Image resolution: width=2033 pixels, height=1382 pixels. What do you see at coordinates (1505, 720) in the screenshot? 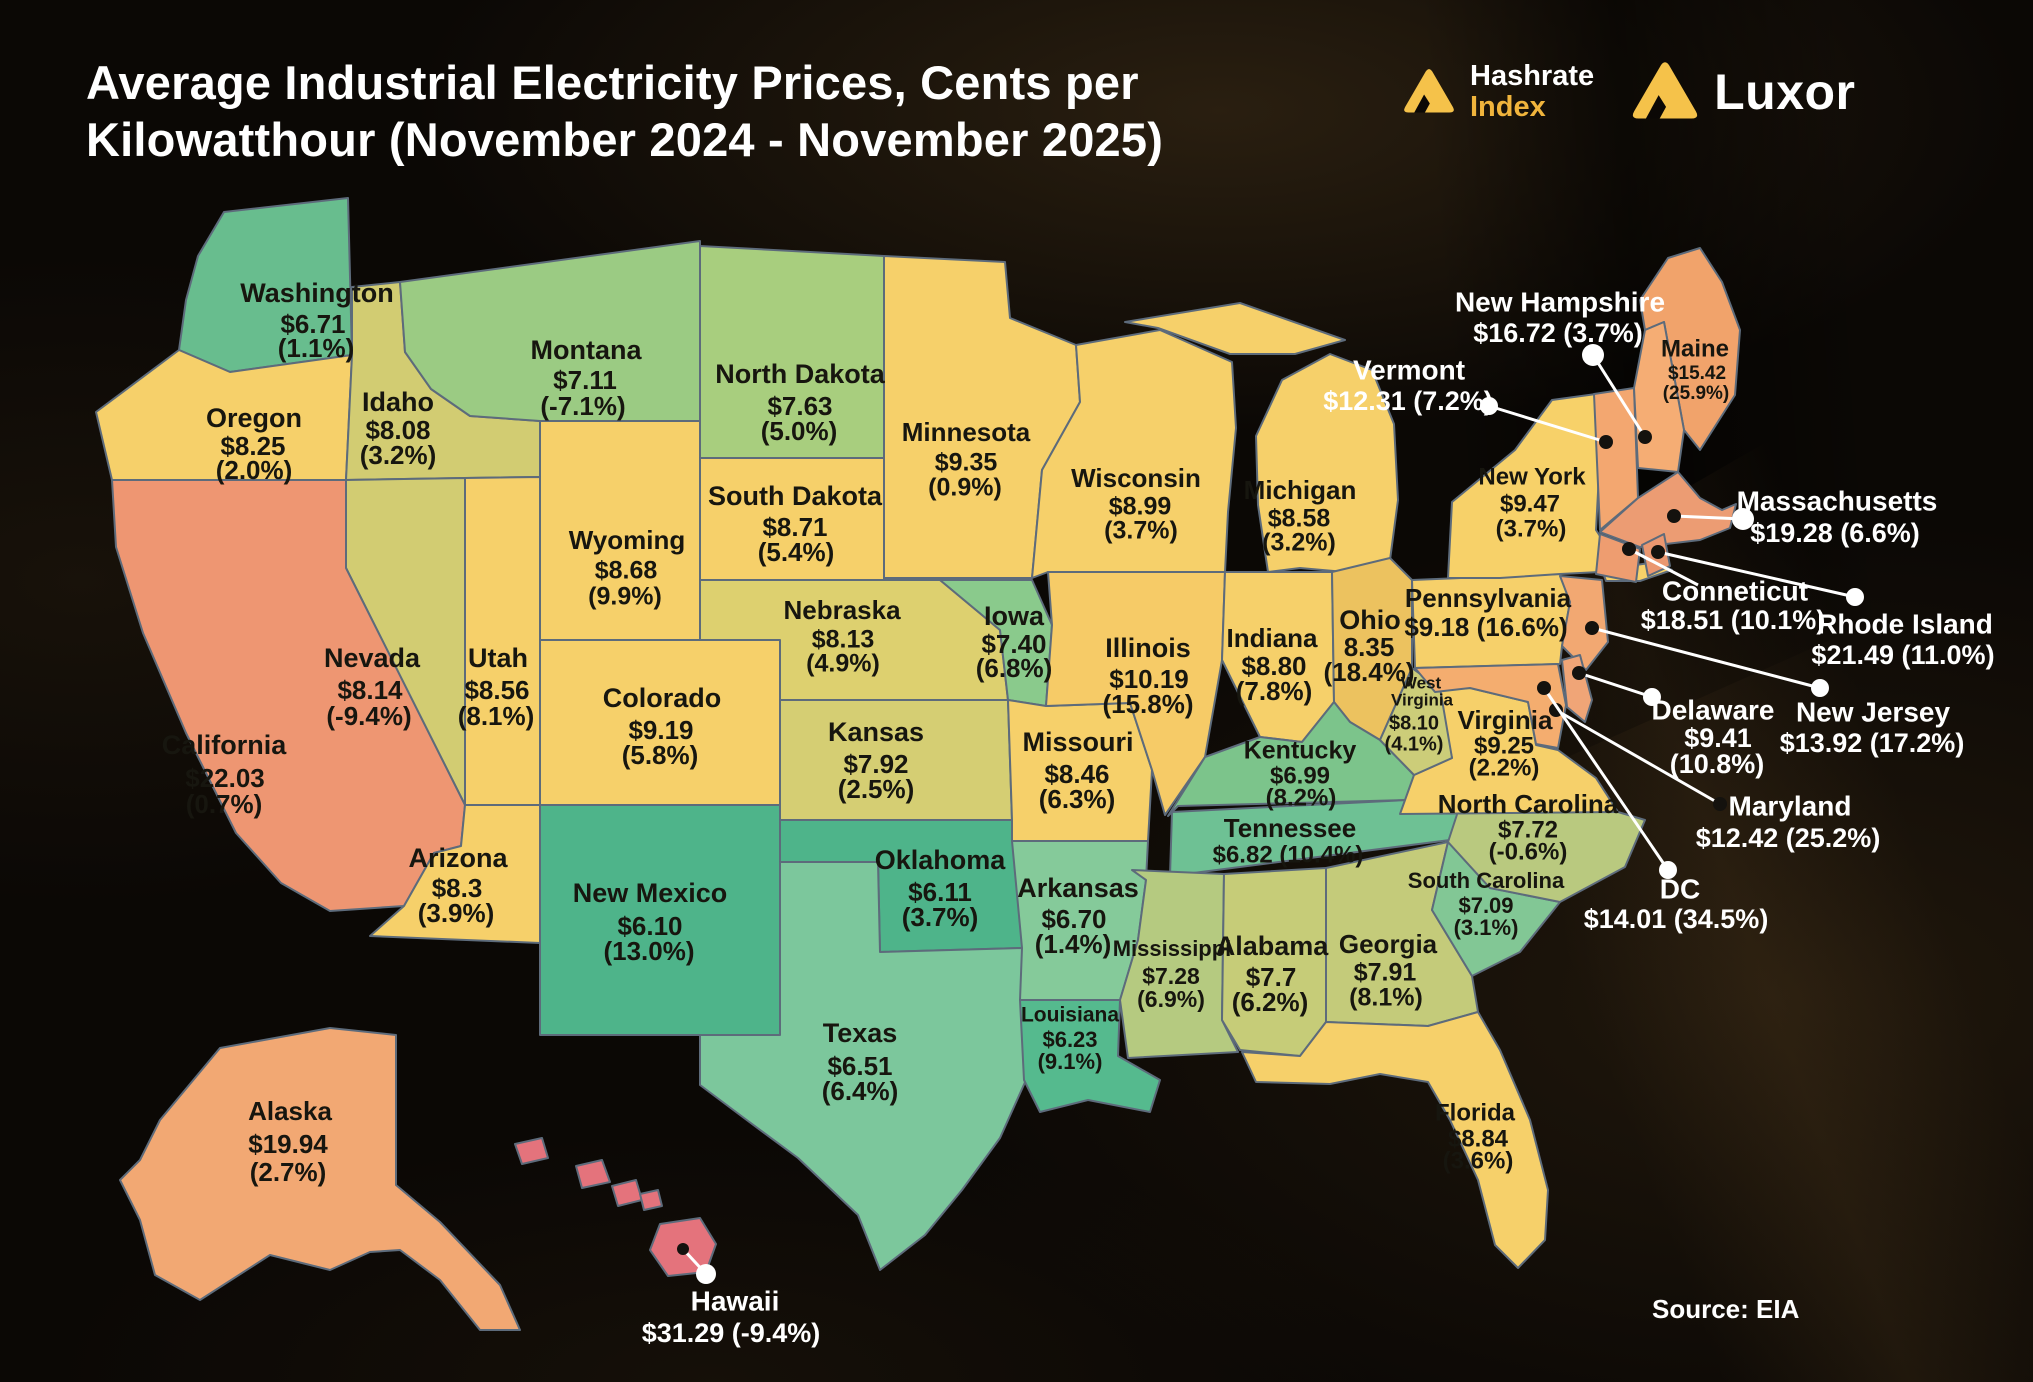
I see `virginia-label: Virginia` at bounding box center [1505, 720].